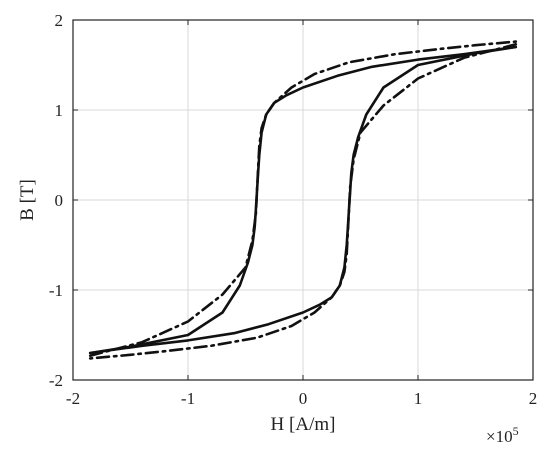 This screenshot has height=457, width=550. What do you see at coordinates (303, 424) in the screenshot?
I see `x-axis-label: H [A/m]` at bounding box center [303, 424].